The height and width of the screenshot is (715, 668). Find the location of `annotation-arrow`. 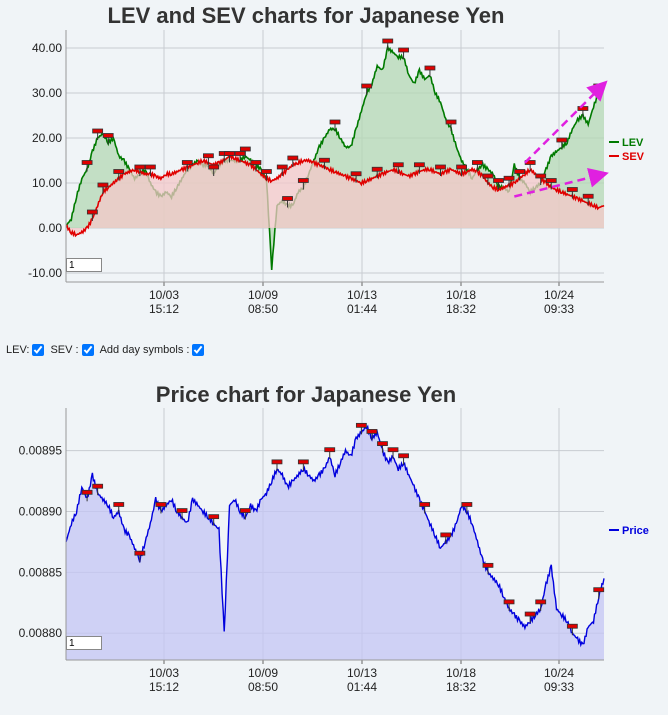

annotation-arrow is located at coordinates (566, 122).